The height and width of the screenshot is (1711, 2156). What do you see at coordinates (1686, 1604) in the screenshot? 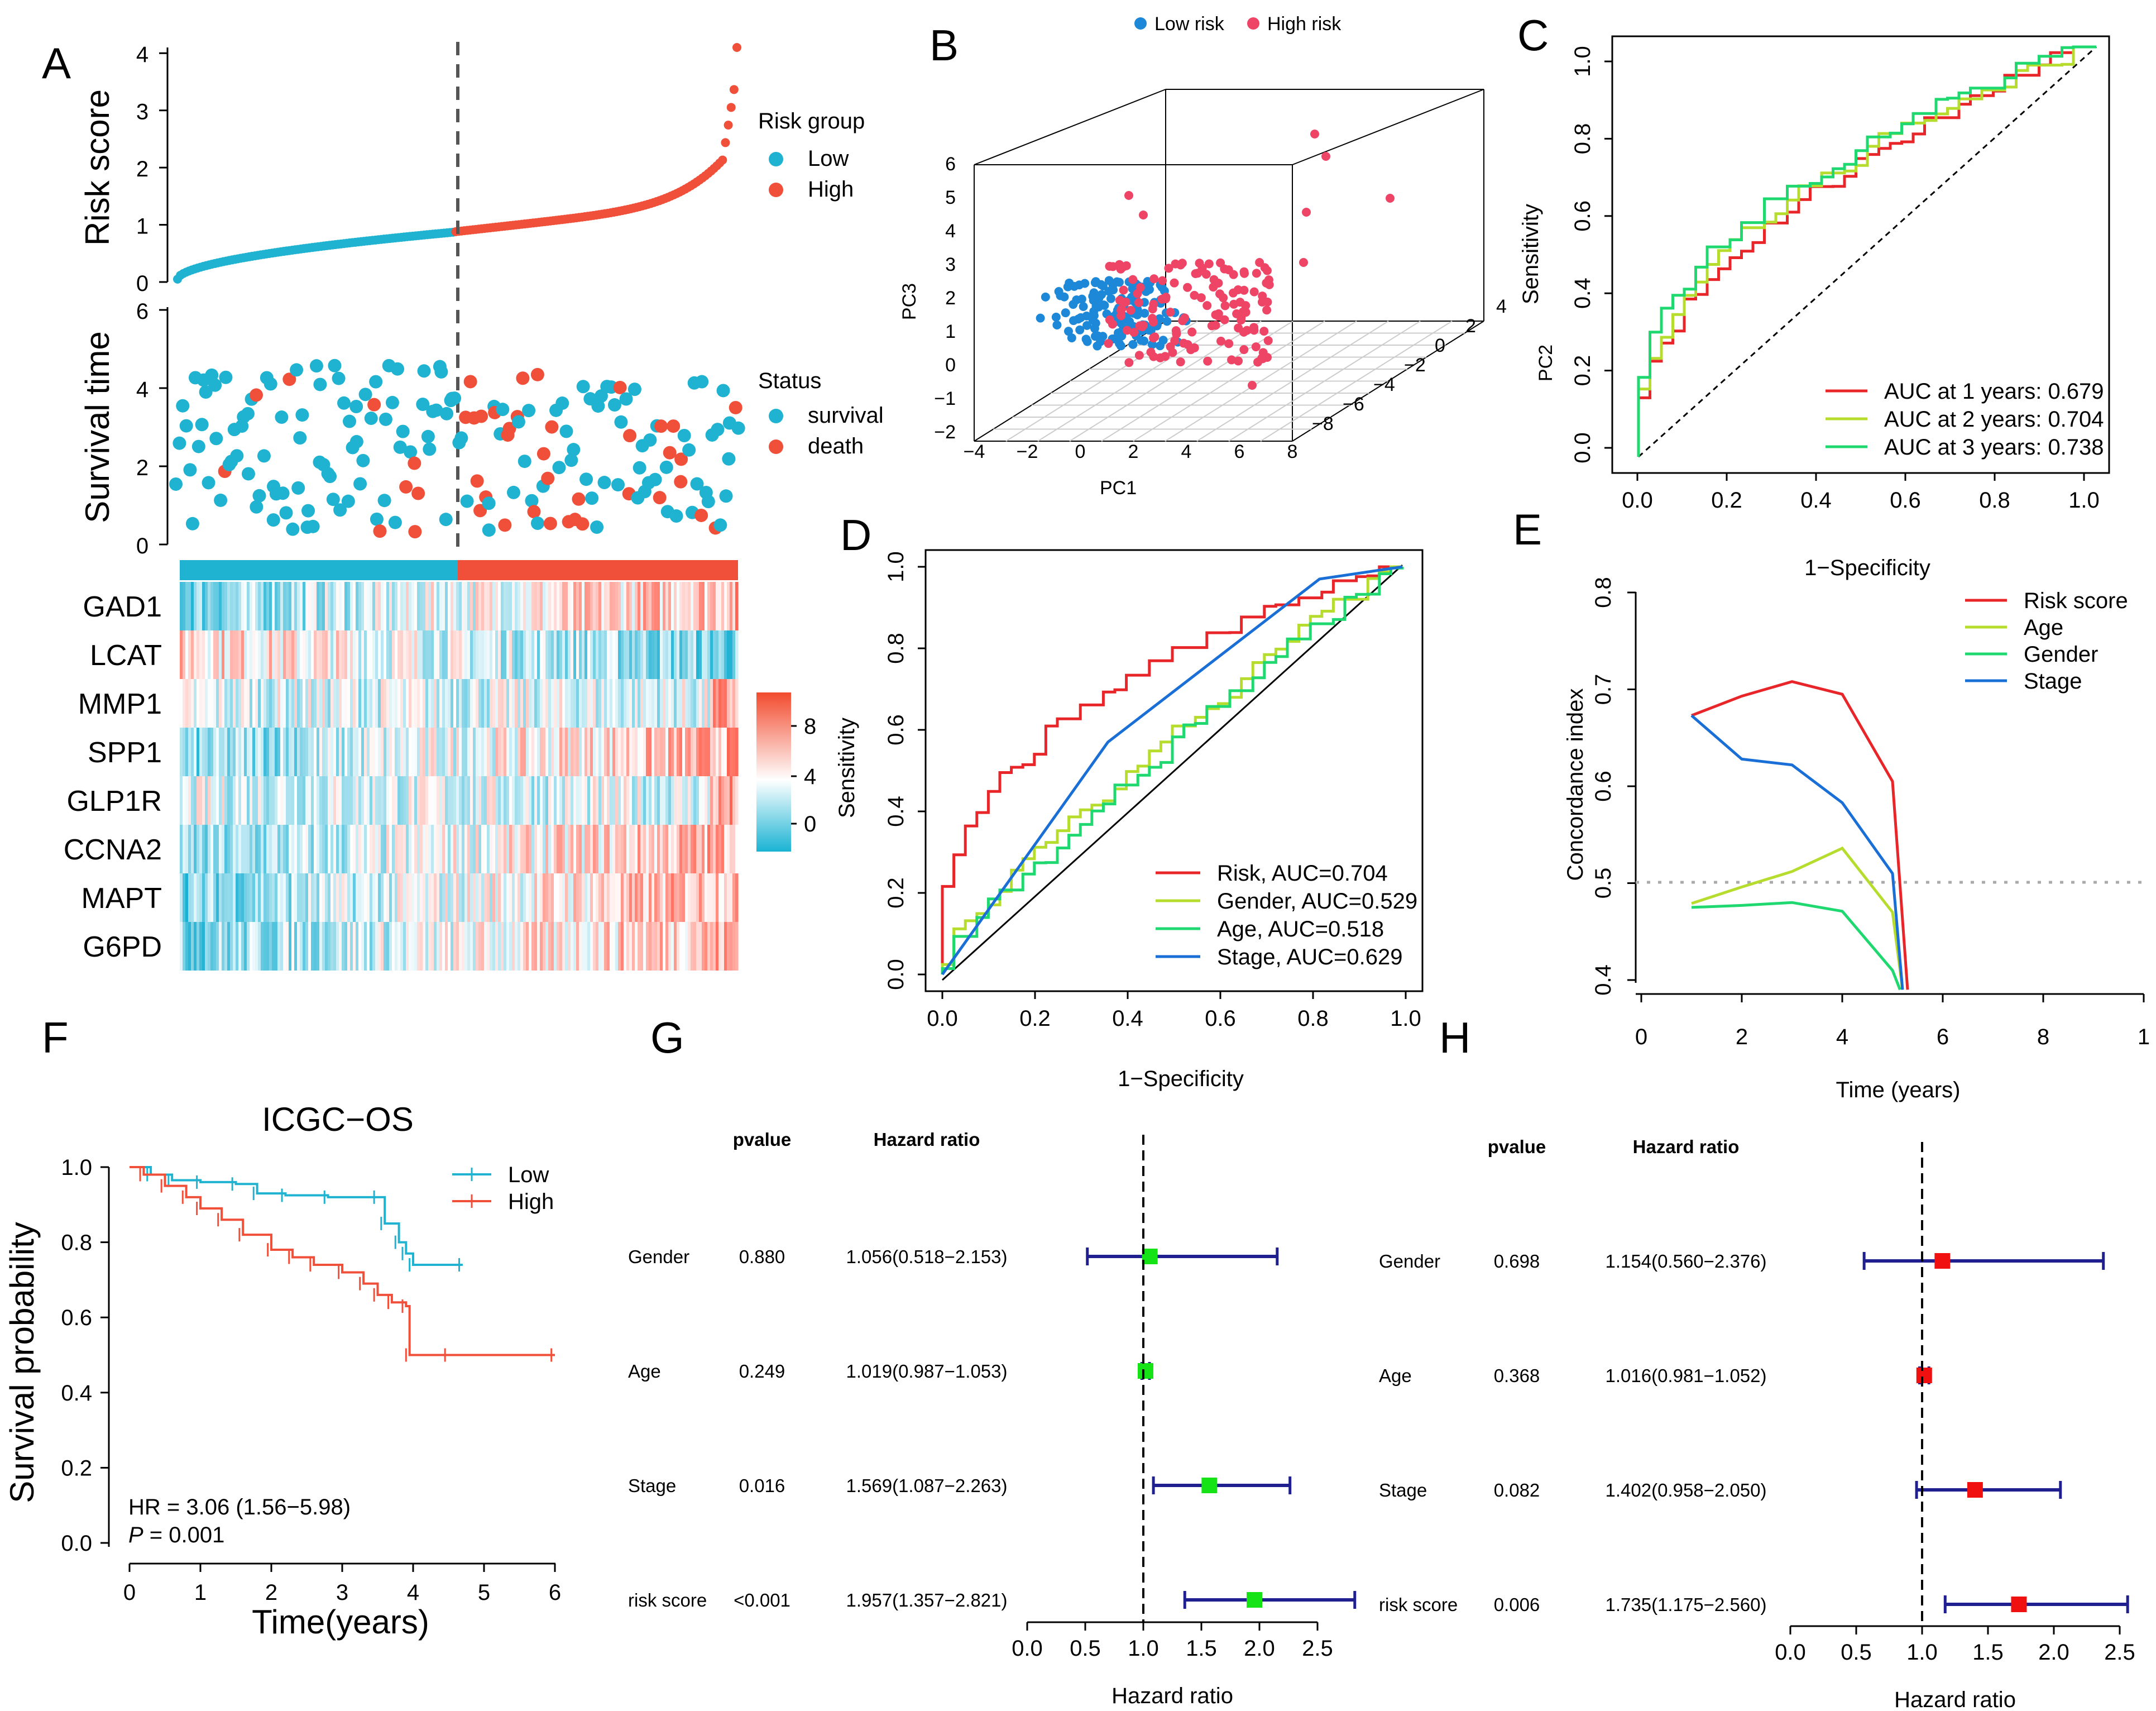
I see `forest-row-hr: 1.735(1.175−2.560)` at bounding box center [1686, 1604].